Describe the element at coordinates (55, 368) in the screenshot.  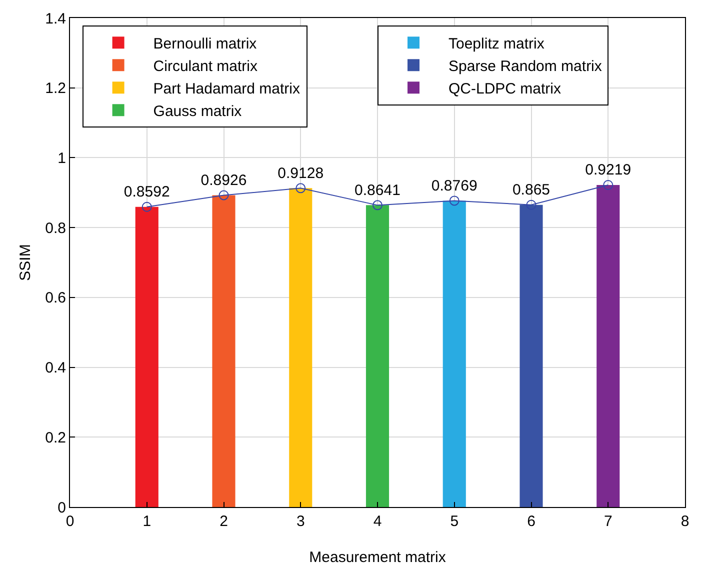
I see `y-tick-label: 0.4` at that location.